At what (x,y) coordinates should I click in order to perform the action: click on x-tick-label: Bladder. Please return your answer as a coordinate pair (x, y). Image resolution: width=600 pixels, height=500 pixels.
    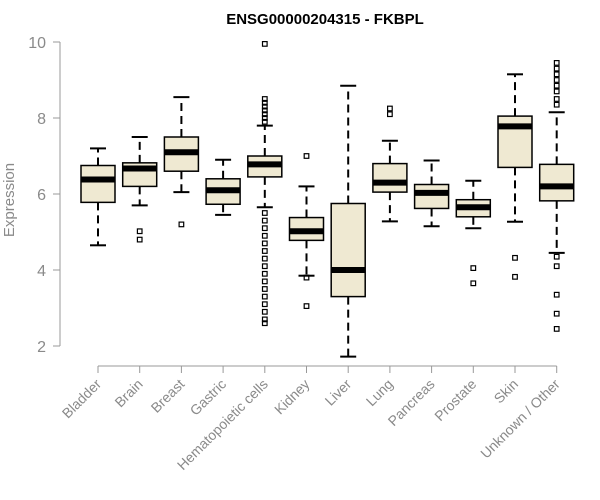
    Looking at the image, I should click on (82, 399).